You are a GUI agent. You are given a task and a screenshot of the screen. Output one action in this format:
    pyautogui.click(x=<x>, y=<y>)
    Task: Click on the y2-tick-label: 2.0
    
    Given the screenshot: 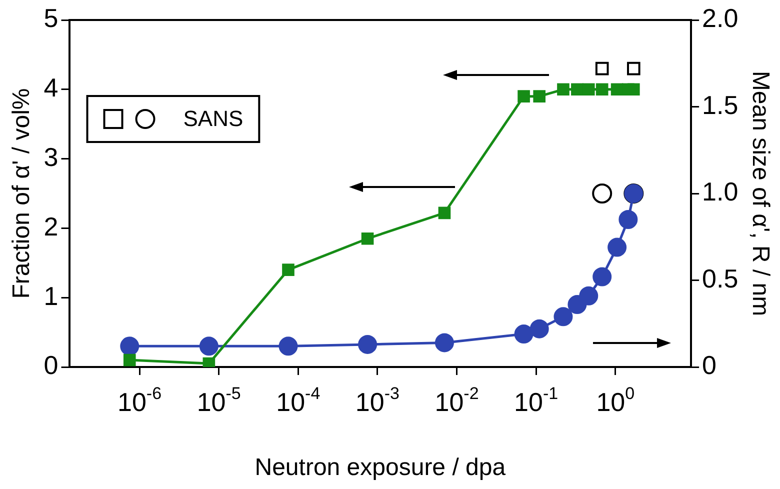 What is the action you would take?
    pyautogui.click(x=720, y=18)
    